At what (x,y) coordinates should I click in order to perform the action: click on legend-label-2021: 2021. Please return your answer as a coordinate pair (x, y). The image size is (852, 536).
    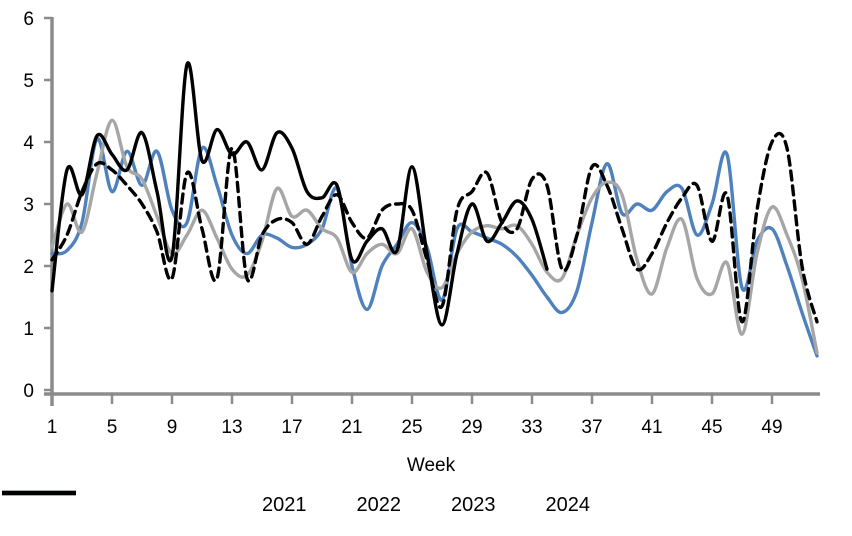
    Looking at the image, I should click on (284, 505).